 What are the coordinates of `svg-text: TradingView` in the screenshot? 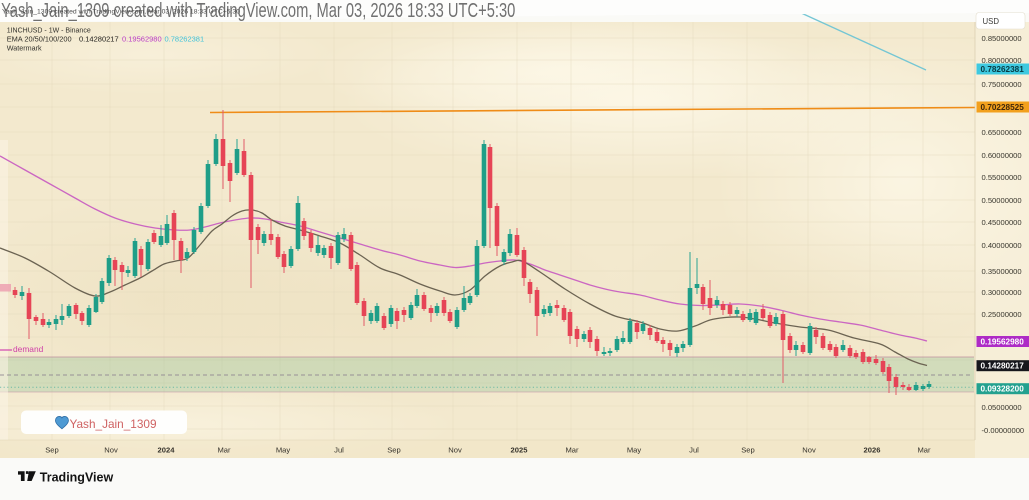 It's located at (77, 477).